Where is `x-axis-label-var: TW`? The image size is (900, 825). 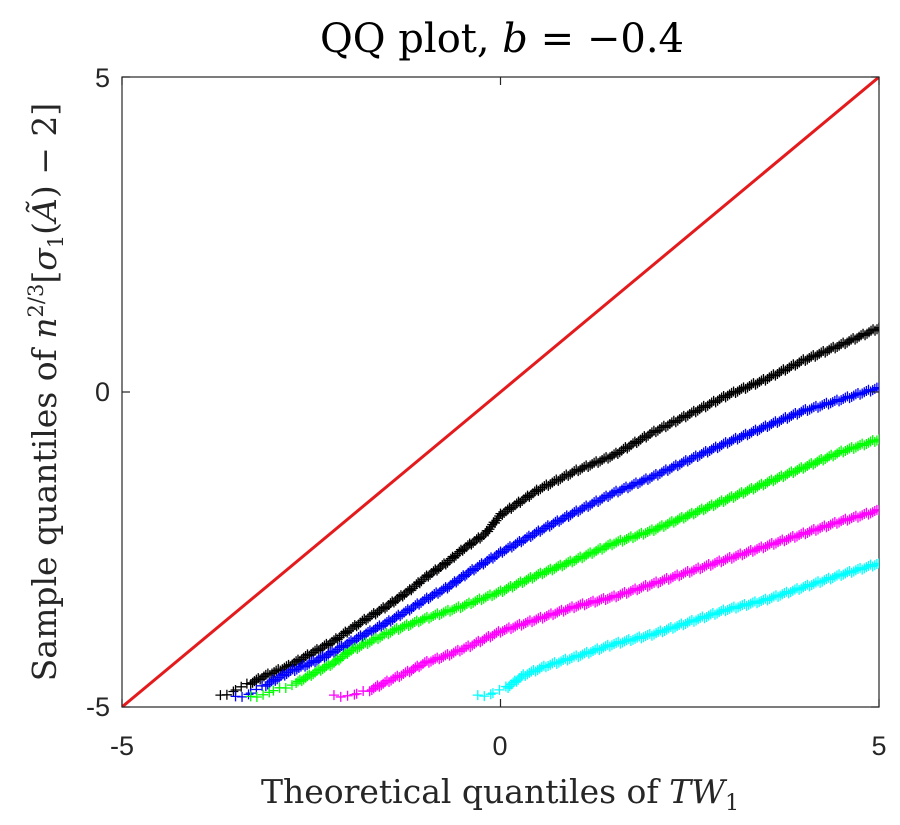
x-axis-label-var: TW is located at coordinates (698, 791).